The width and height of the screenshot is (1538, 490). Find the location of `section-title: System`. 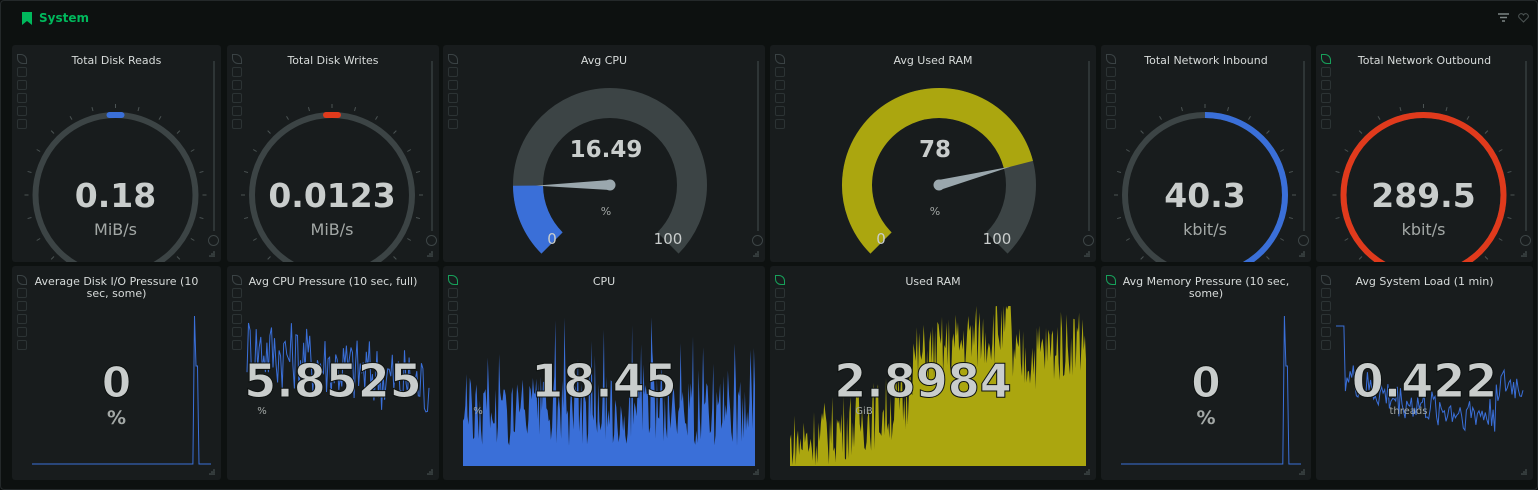

section-title: System is located at coordinates (64, 18).